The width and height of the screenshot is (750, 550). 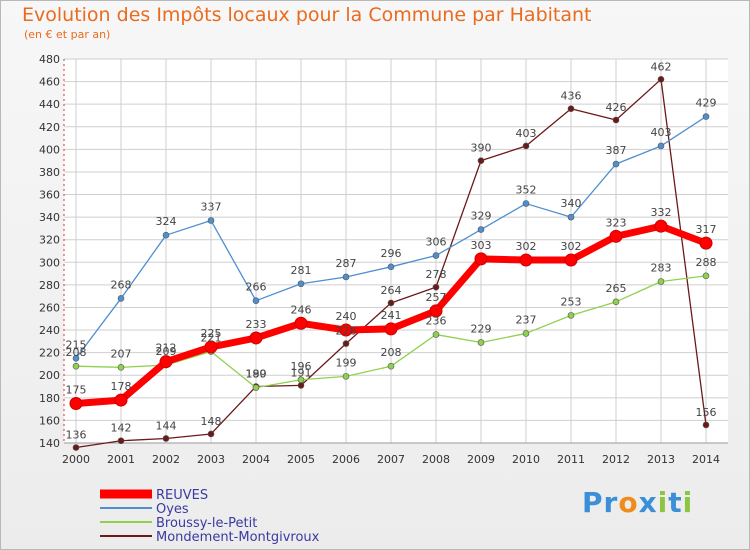 What do you see at coordinates (76, 389) in the screenshot?
I see `data-label: 175` at bounding box center [76, 389].